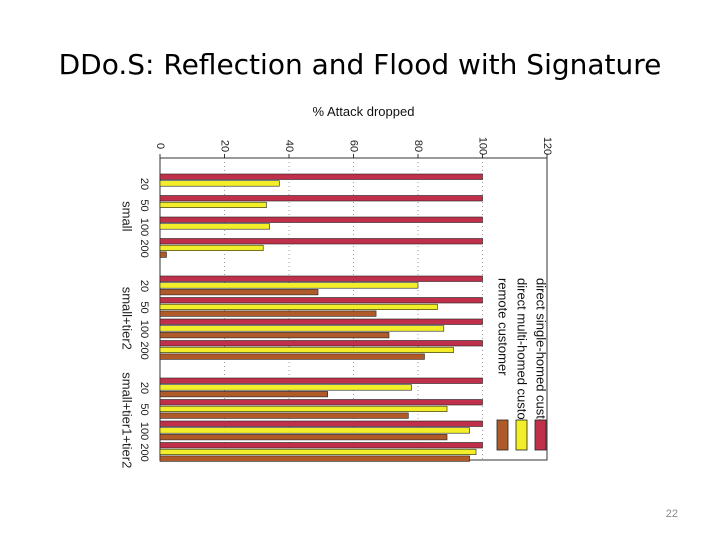 This screenshot has height=540, width=720. I want to click on tick-label: 80, so click(418, 146).